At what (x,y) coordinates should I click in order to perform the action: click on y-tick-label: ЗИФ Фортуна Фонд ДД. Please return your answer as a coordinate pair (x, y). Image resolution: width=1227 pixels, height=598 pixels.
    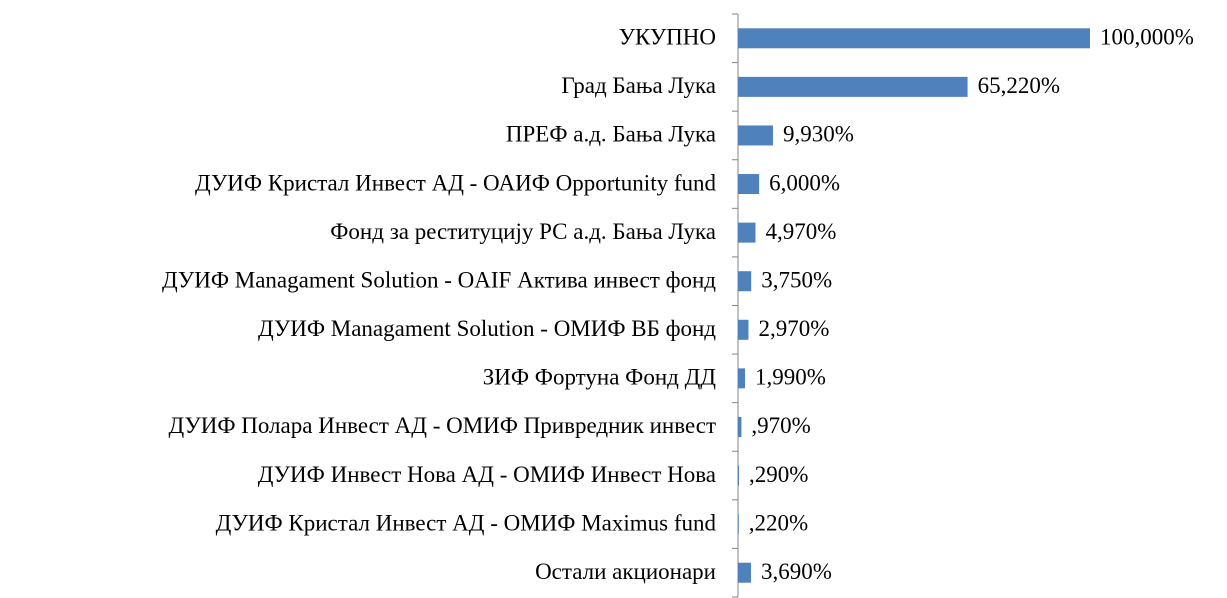
    Looking at the image, I should click on (600, 377).